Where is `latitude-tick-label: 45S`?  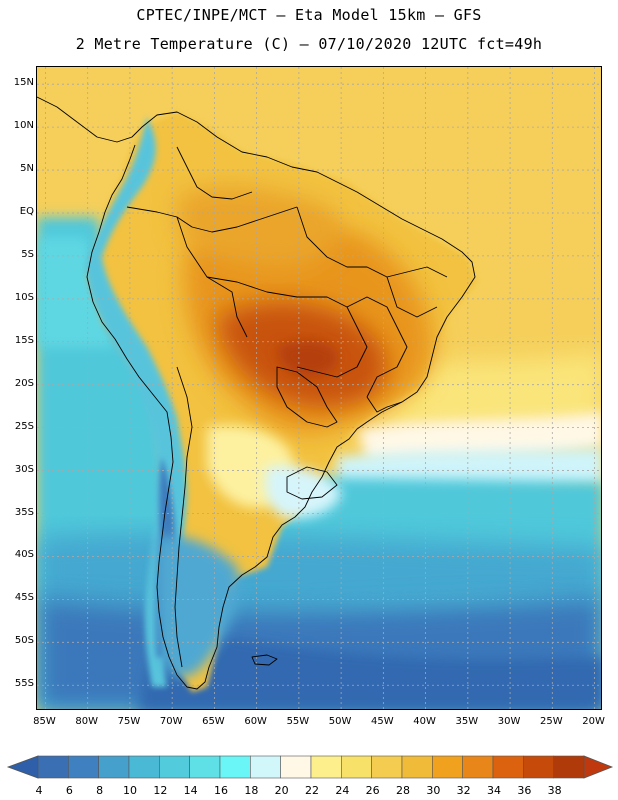 latitude-tick-label: 45S is located at coordinates (24, 598).